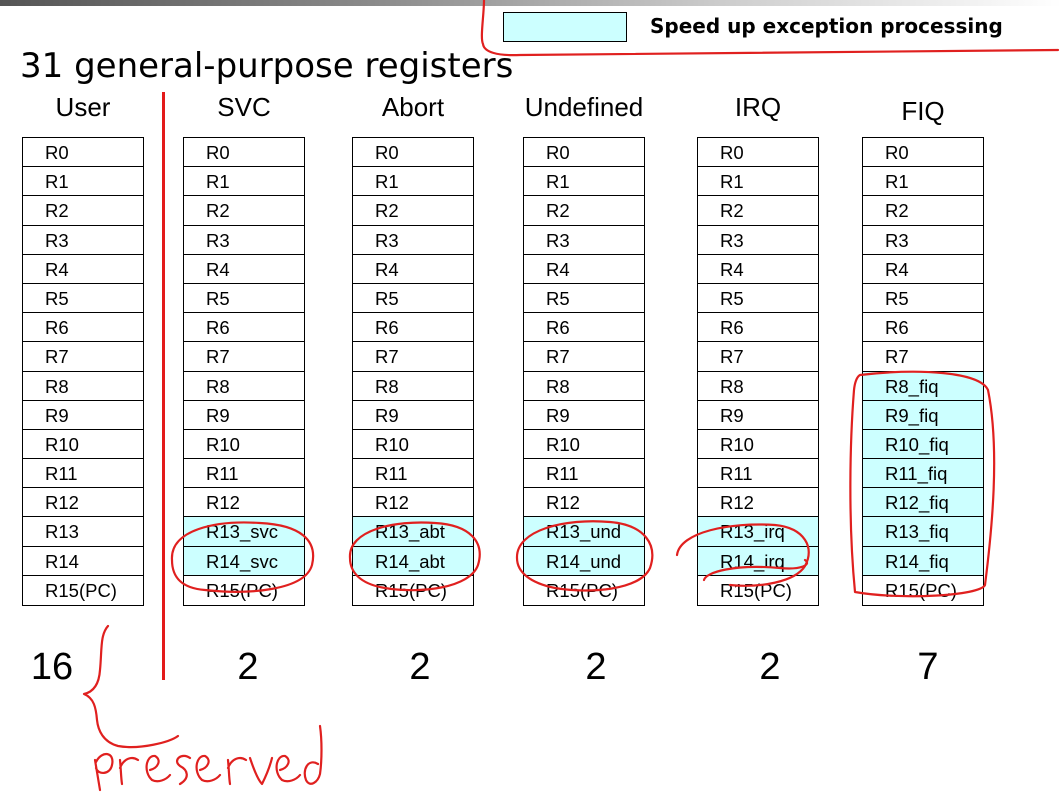 The width and height of the screenshot is (1062, 798). I want to click on register-cell: R10_fiq, so click(923, 444).